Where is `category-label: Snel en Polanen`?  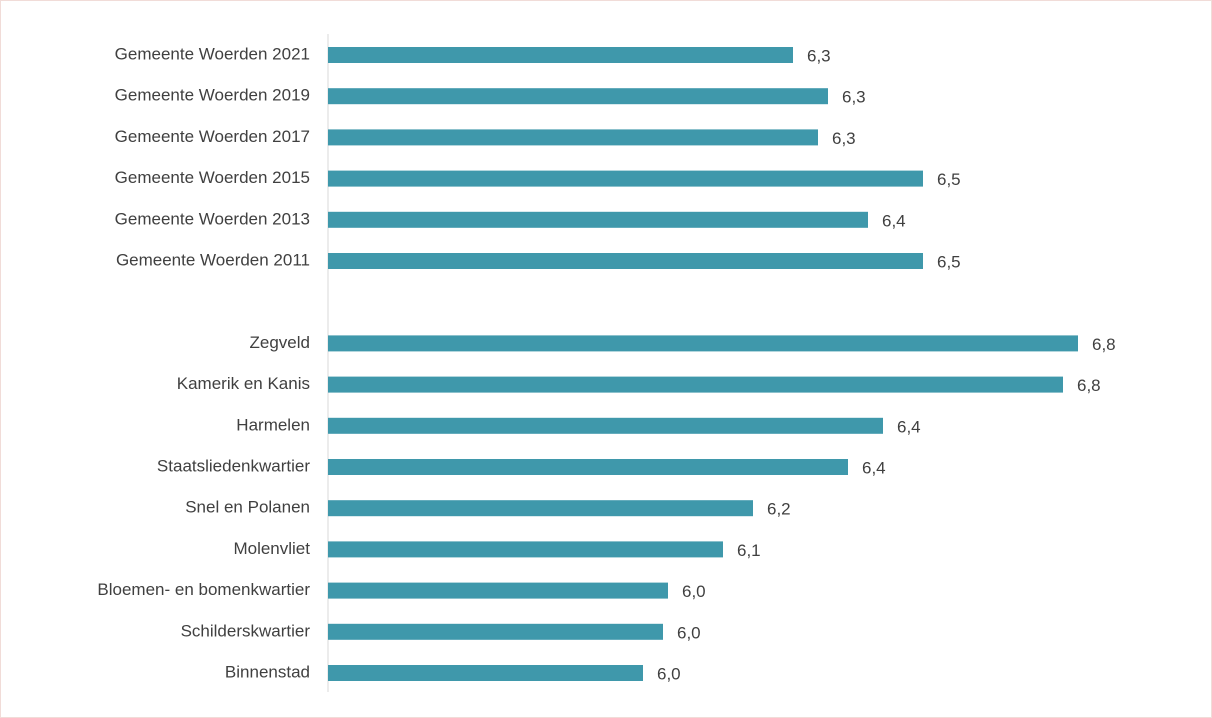
category-label: Snel en Polanen is located at coordinates (247, 507).